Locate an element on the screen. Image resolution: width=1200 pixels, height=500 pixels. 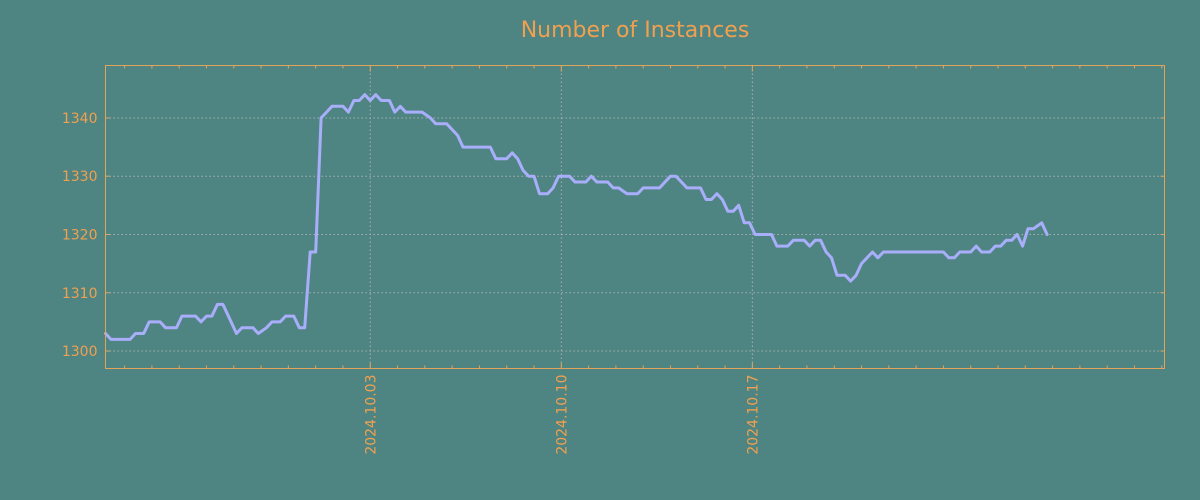
x-tick-label-1: 2024.10.10 is located at coordinates (562, 415).